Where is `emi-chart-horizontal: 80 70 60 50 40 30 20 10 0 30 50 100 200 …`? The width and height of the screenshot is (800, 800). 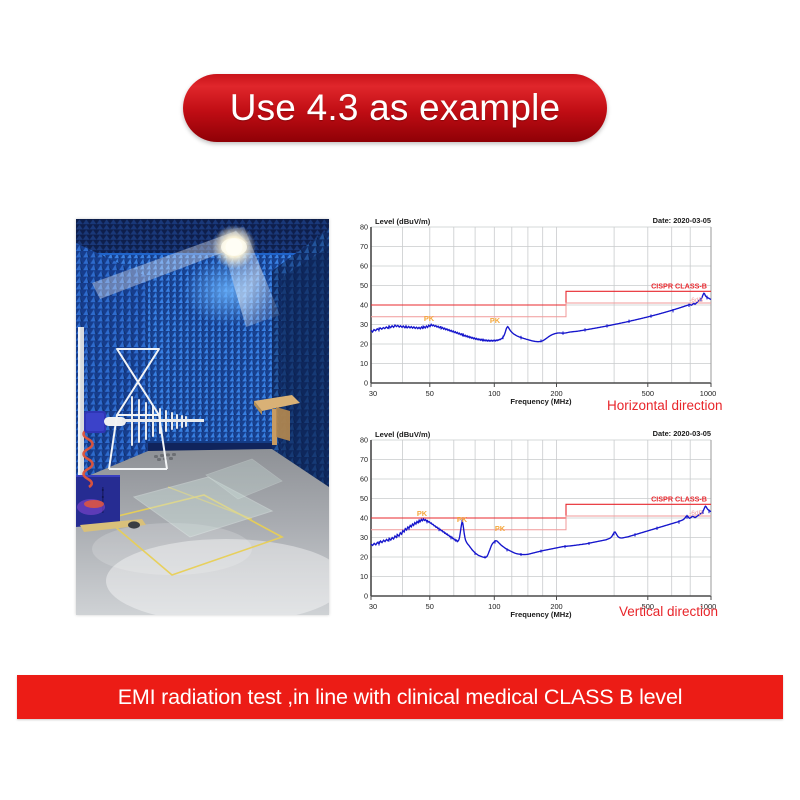
emi-chart-horizontal: 80 70 60 50 40 30 20 10 0 30 50 100 200 … is located at coordinates (535, 307).